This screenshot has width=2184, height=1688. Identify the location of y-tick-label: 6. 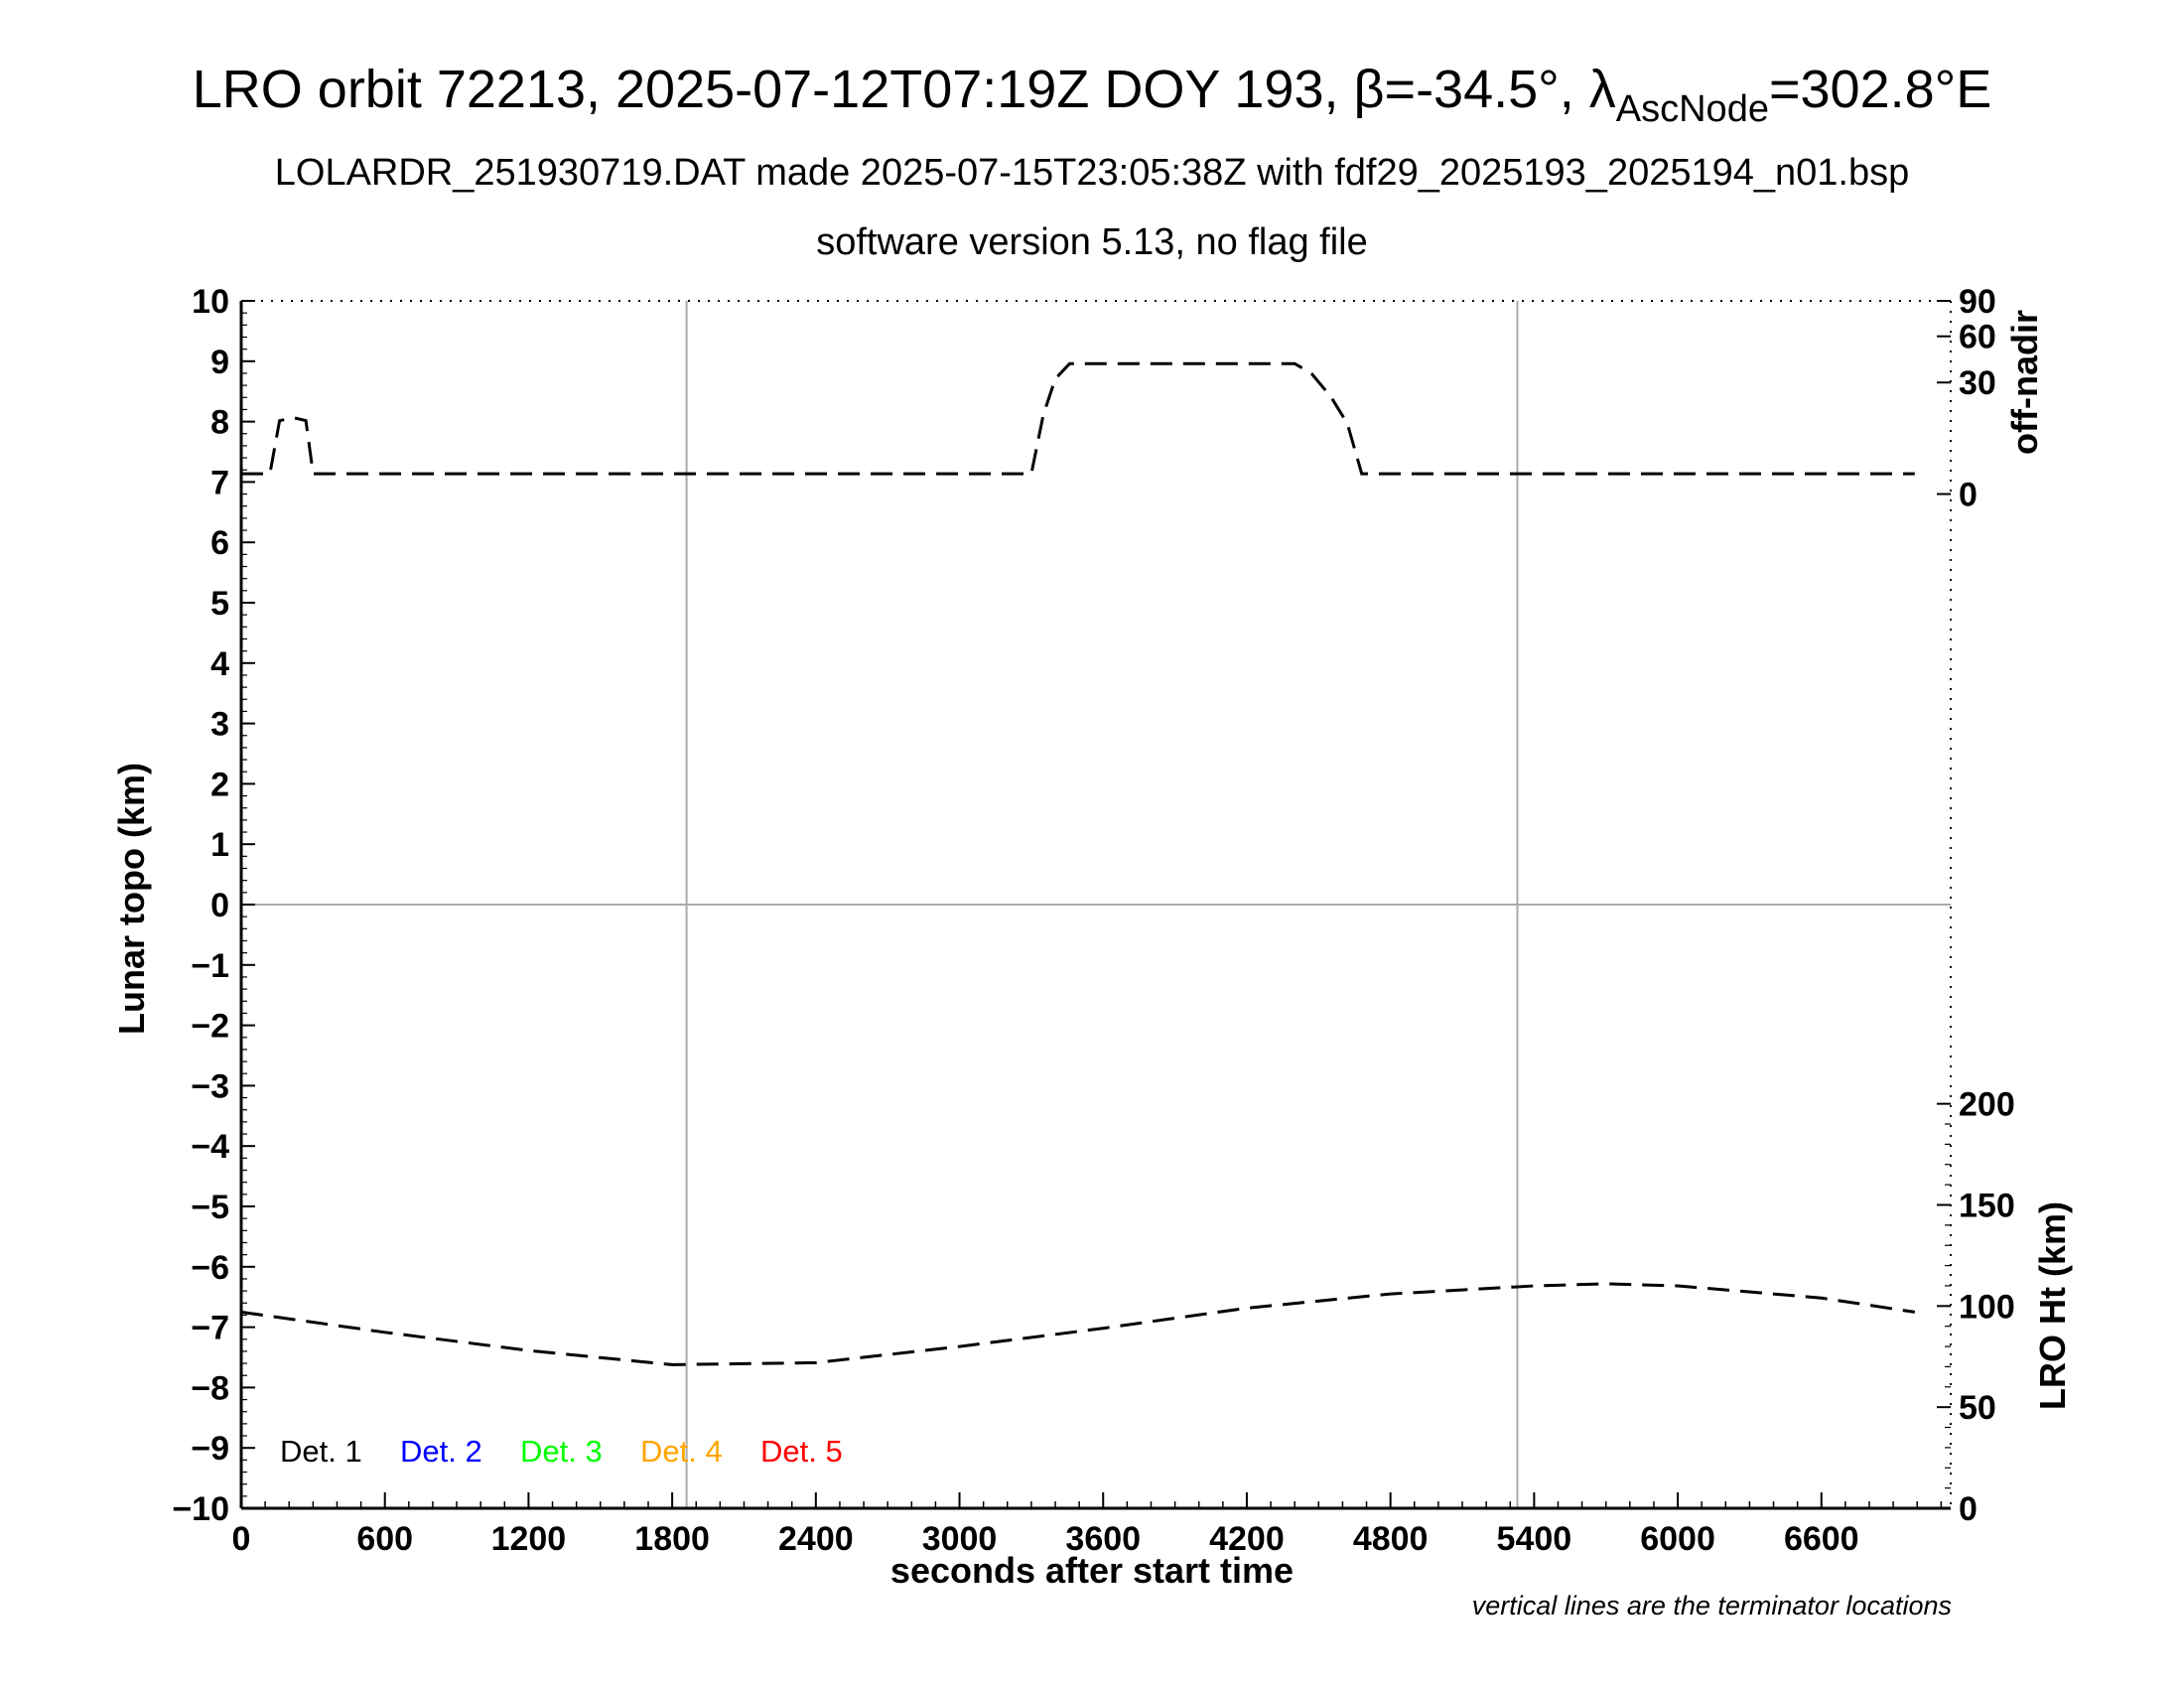
(219, 543).